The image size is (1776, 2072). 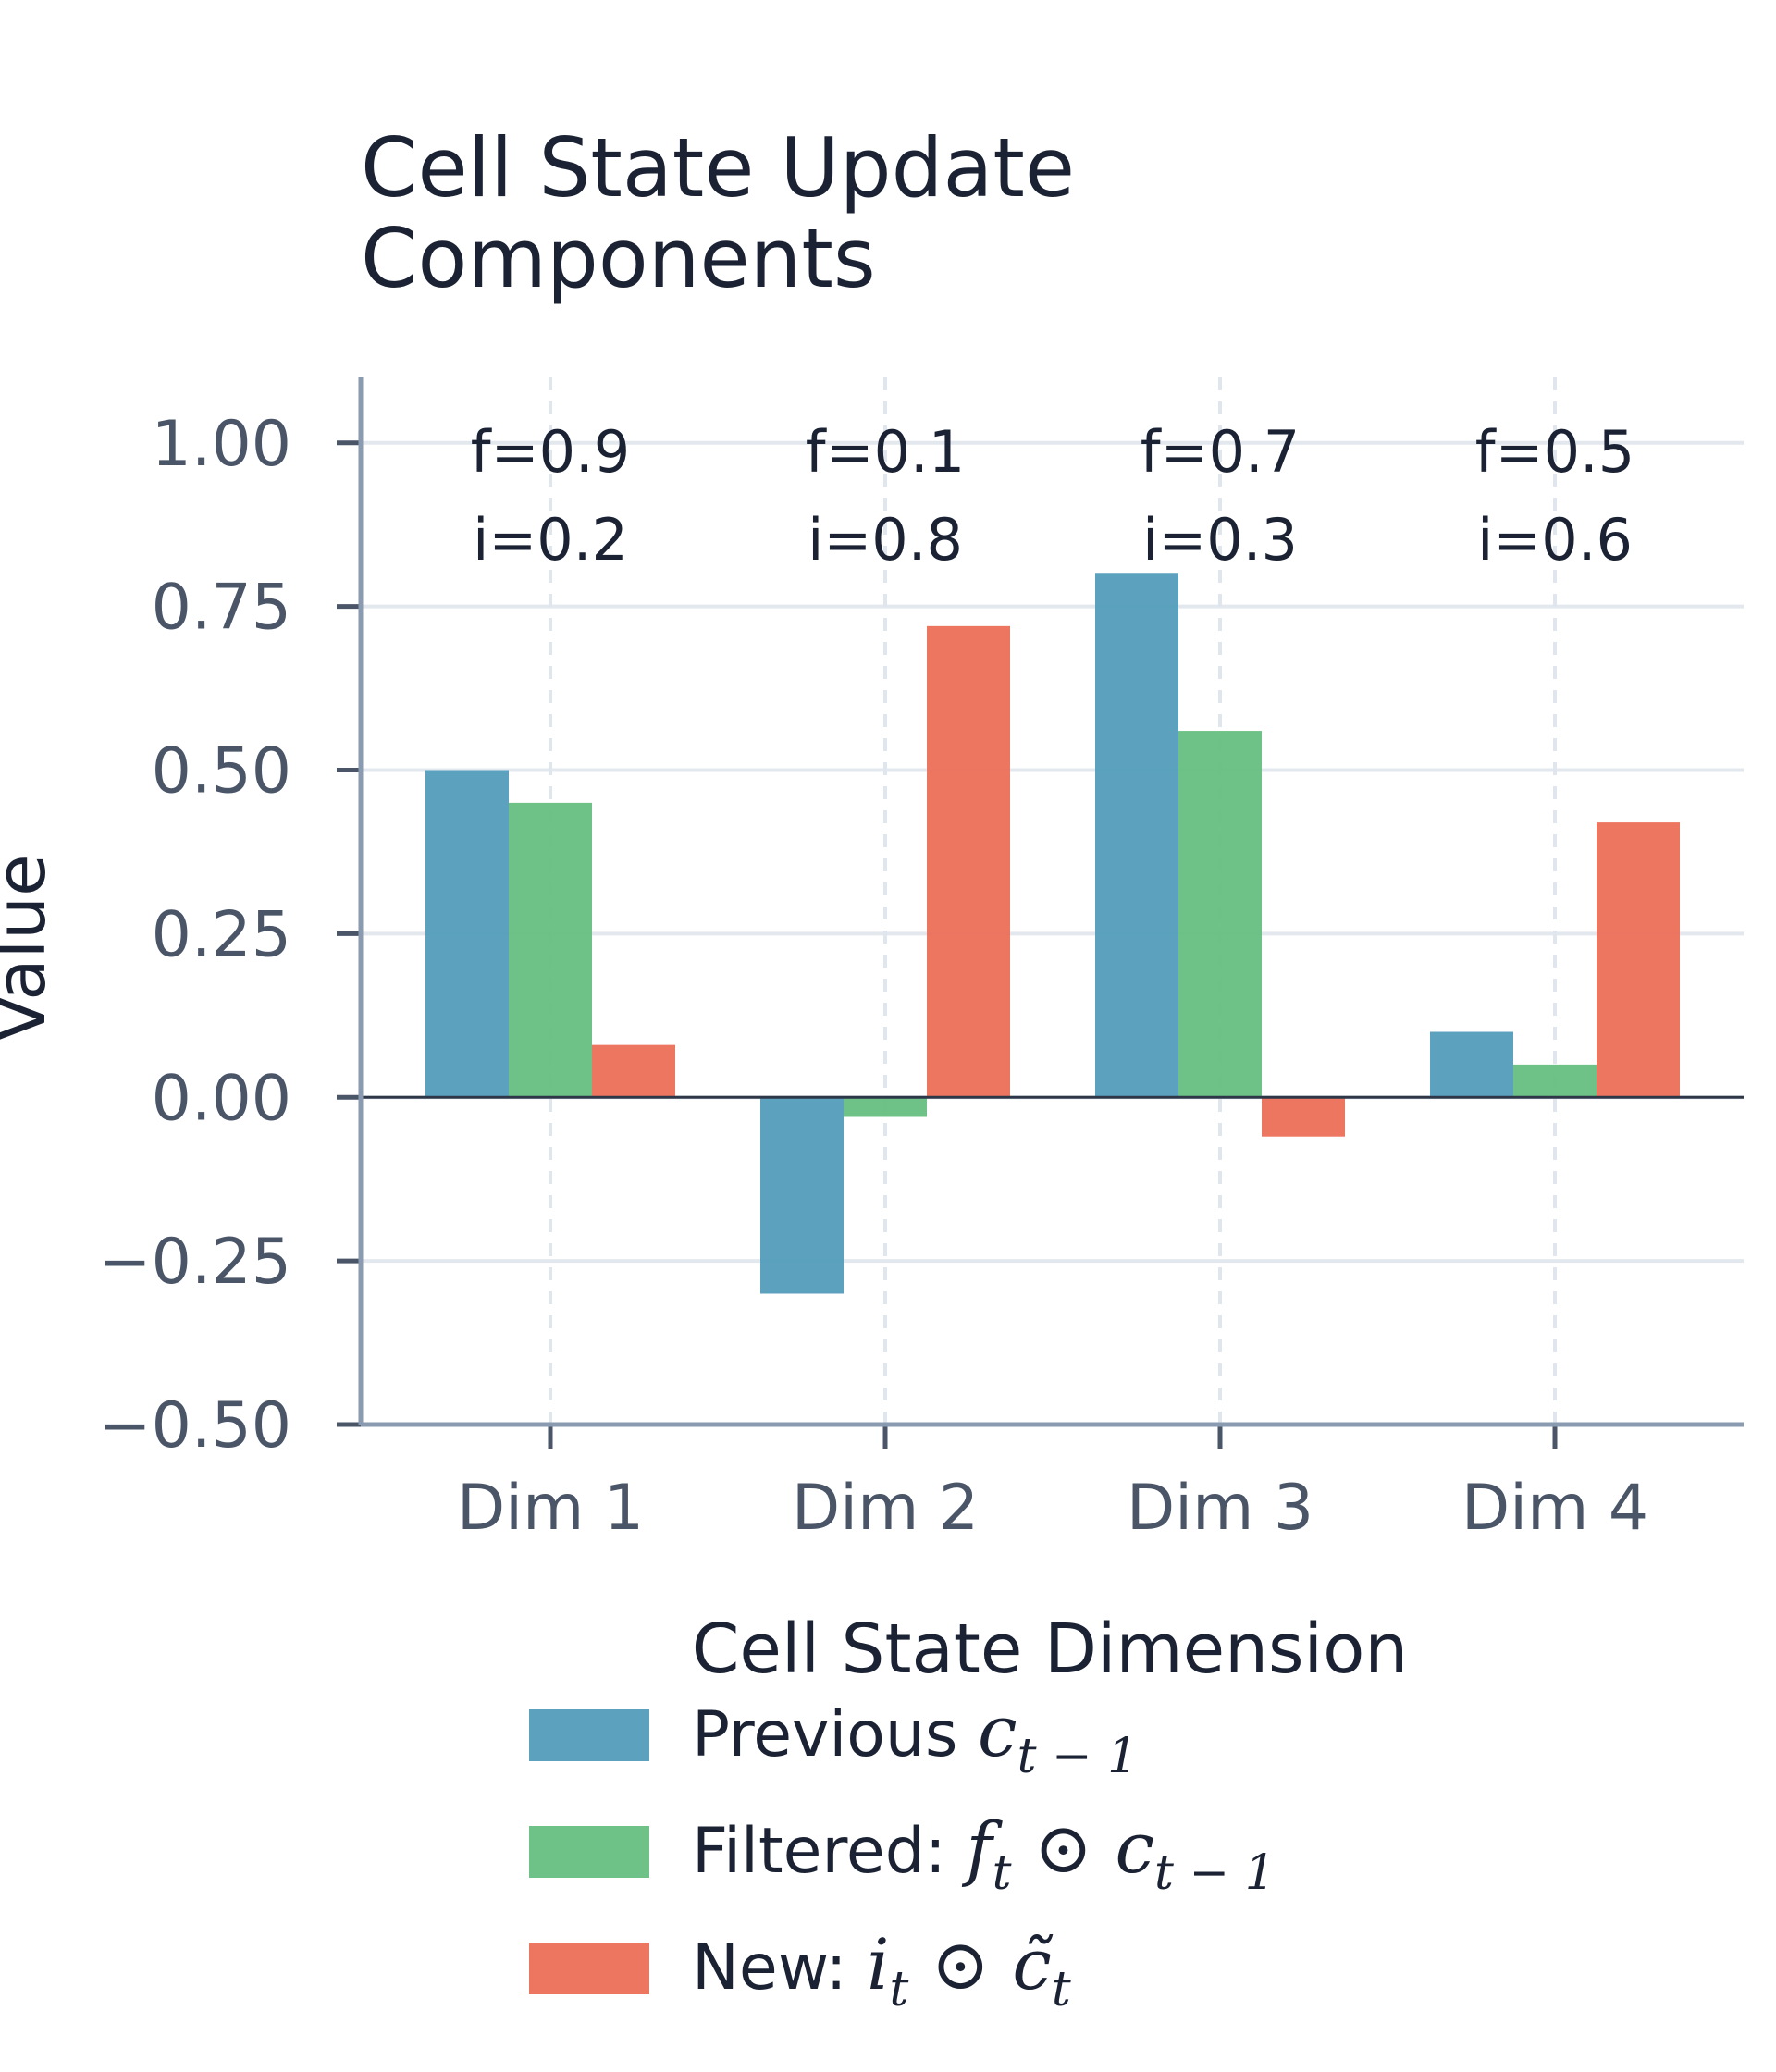 What do you see at coordinates (1221, 1508) in the screenshot?
I see `x-tick-label: Dim 3` at bounding box center [1221, 1508].